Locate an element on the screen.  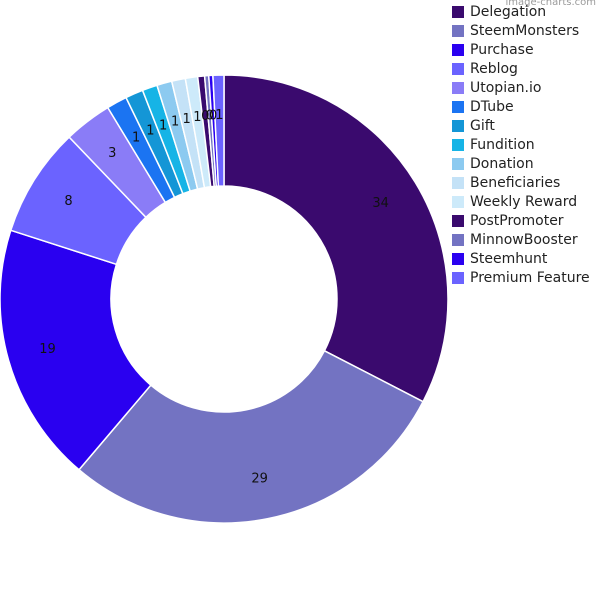
legend-item-purchase: Purchase is located at coordinates (521, 49).